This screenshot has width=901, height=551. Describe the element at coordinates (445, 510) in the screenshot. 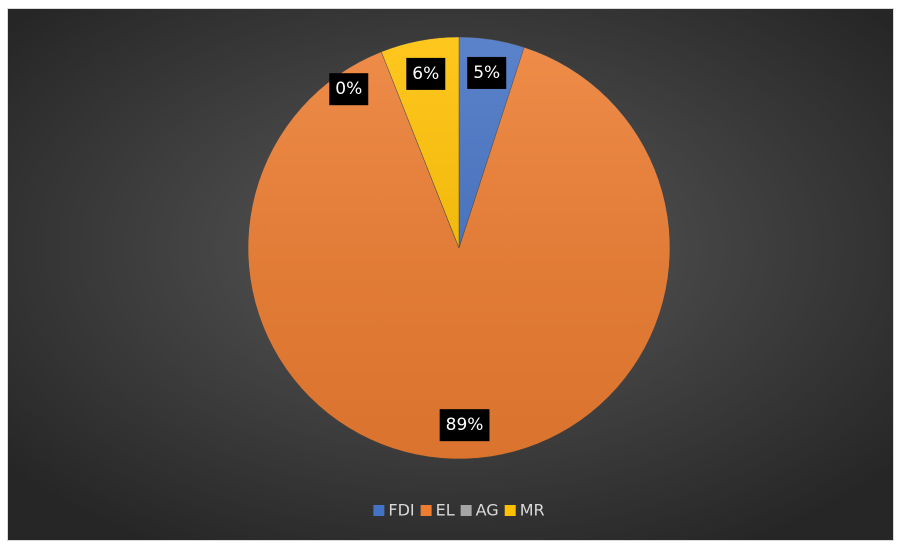

I see `legend-label: EL` at that location.